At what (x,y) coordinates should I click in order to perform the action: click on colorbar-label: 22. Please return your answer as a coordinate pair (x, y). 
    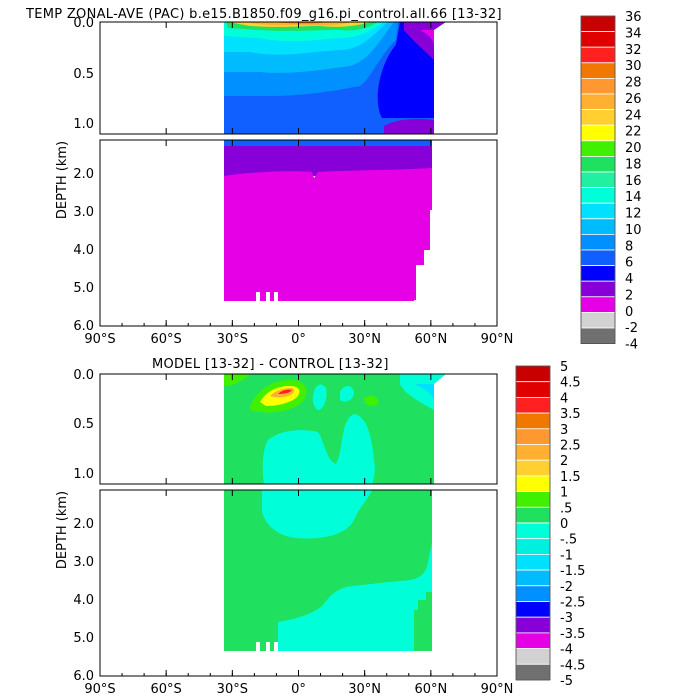
    Looking at the image, I should click on (633, 132).